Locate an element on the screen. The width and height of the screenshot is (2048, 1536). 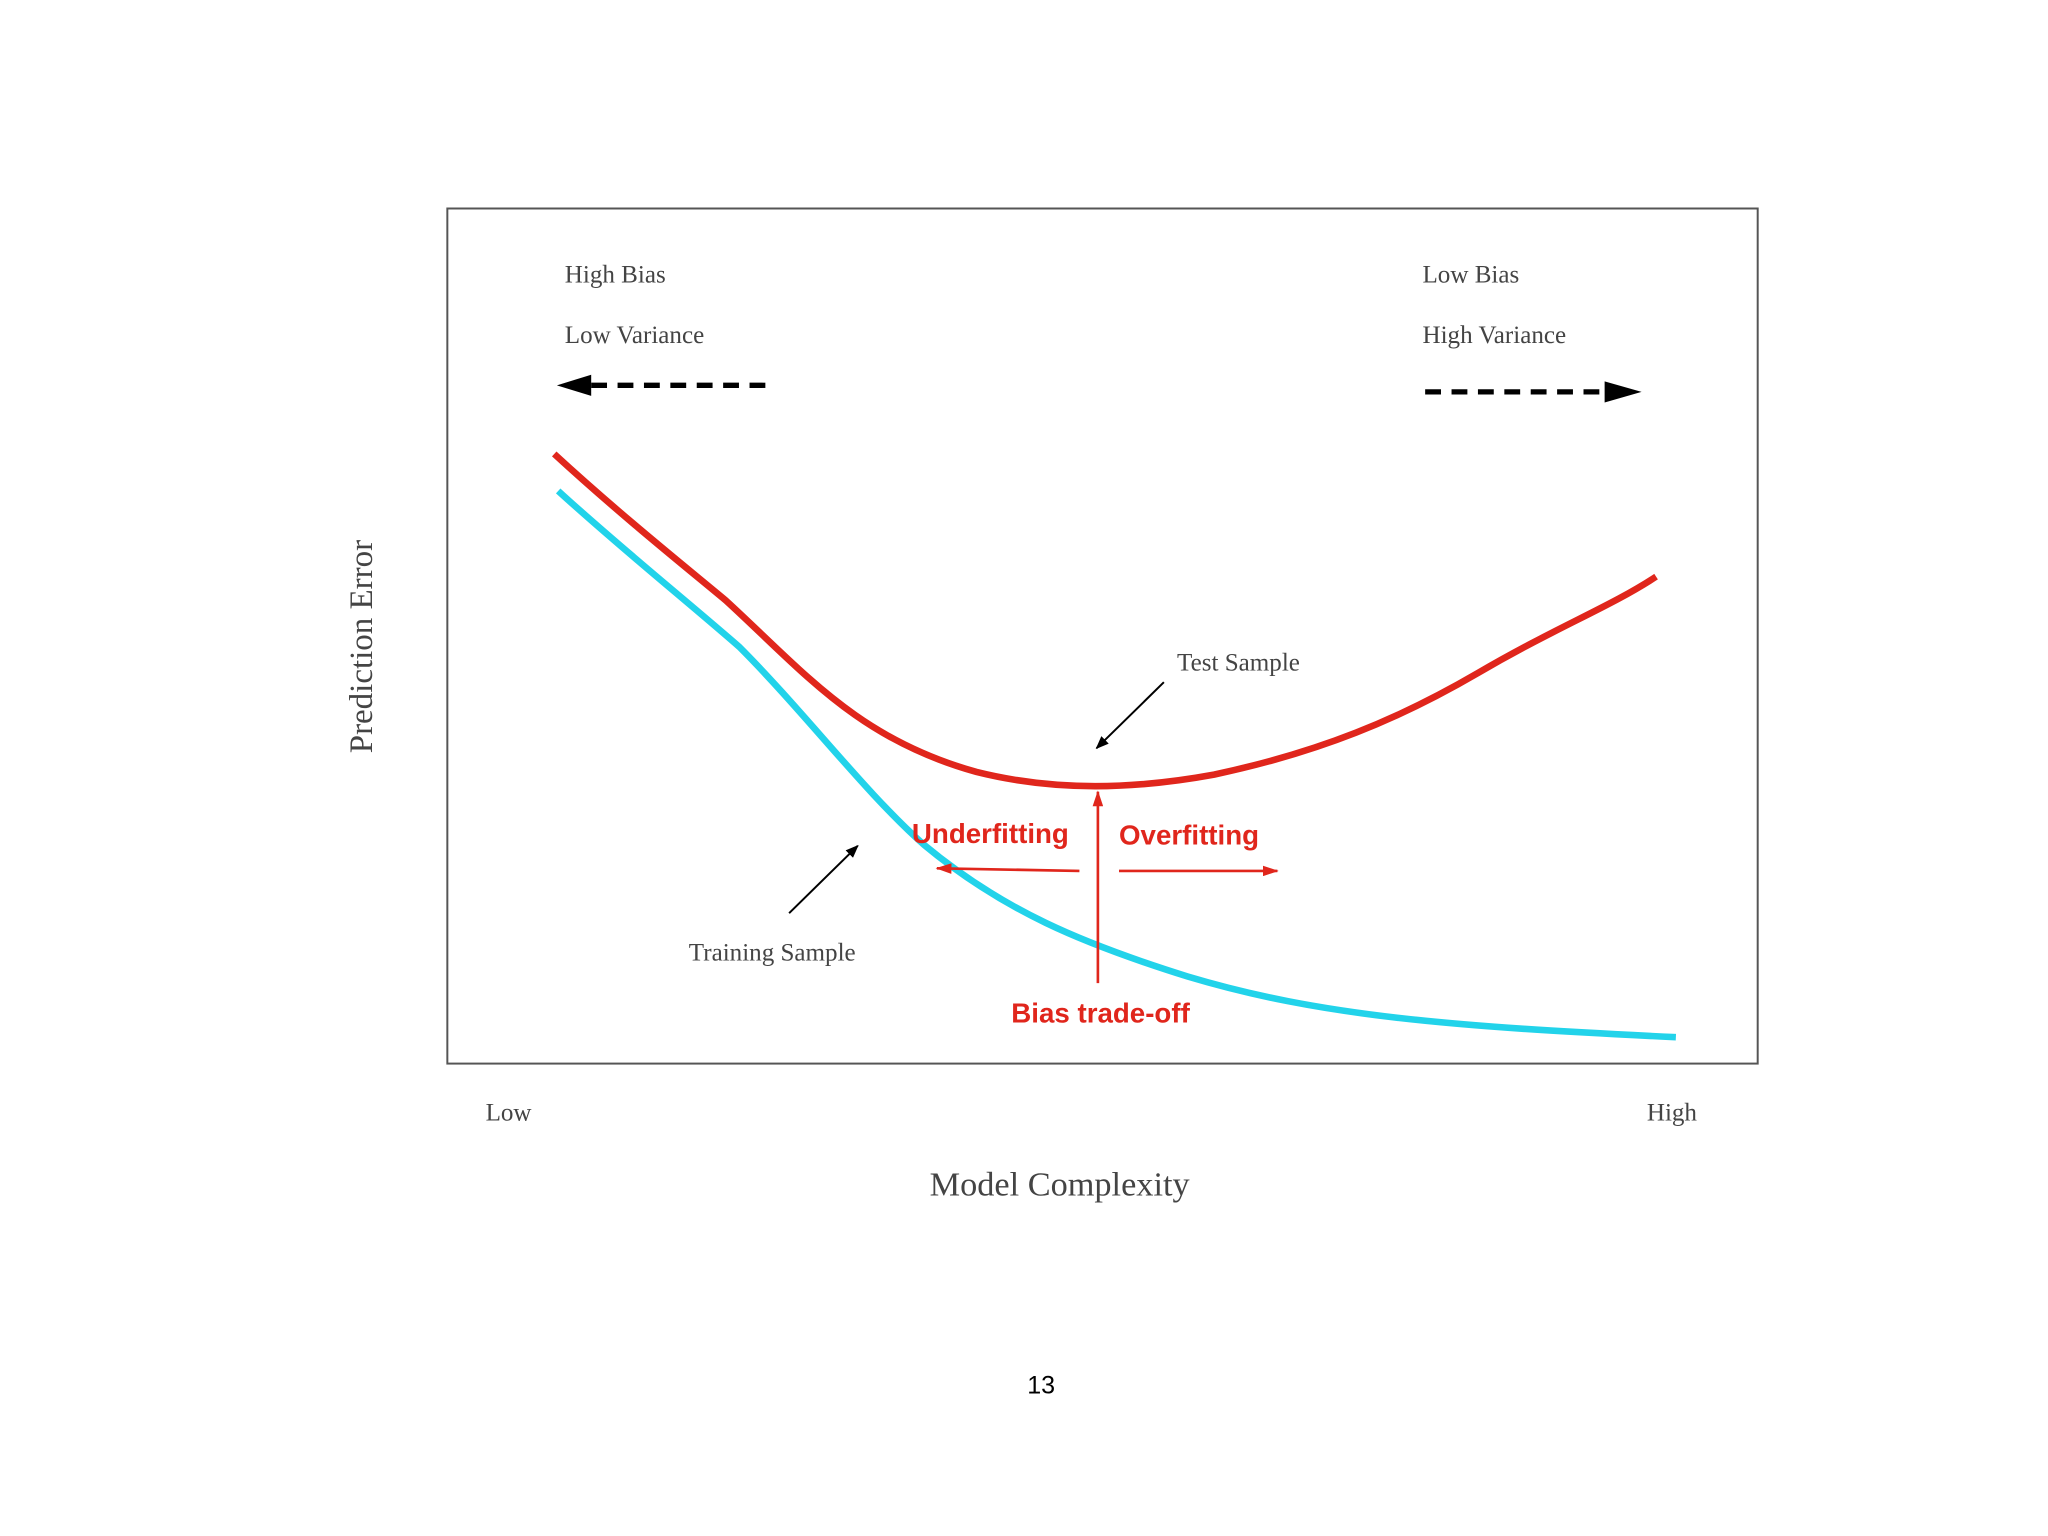
test-pointer is located at coordinates (1130, 715).